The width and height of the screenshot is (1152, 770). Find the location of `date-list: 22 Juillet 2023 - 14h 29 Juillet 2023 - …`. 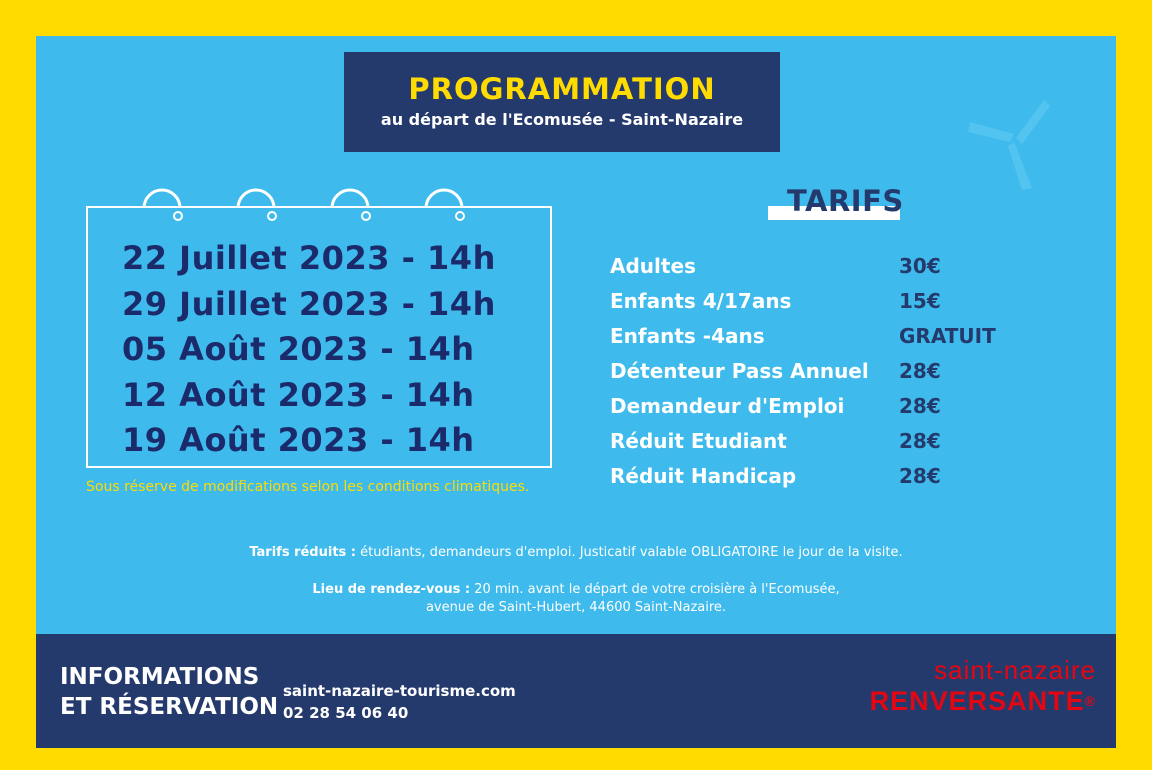

date-list: 22 Juillet 2023 - 14h 29 Juillet 2023 - … is located at coordinates (309, 350).